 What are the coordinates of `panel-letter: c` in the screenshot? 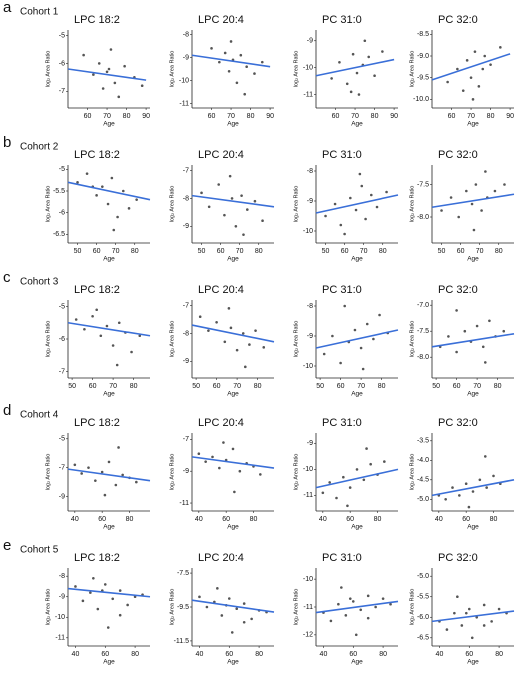 It's located at (7, 277).